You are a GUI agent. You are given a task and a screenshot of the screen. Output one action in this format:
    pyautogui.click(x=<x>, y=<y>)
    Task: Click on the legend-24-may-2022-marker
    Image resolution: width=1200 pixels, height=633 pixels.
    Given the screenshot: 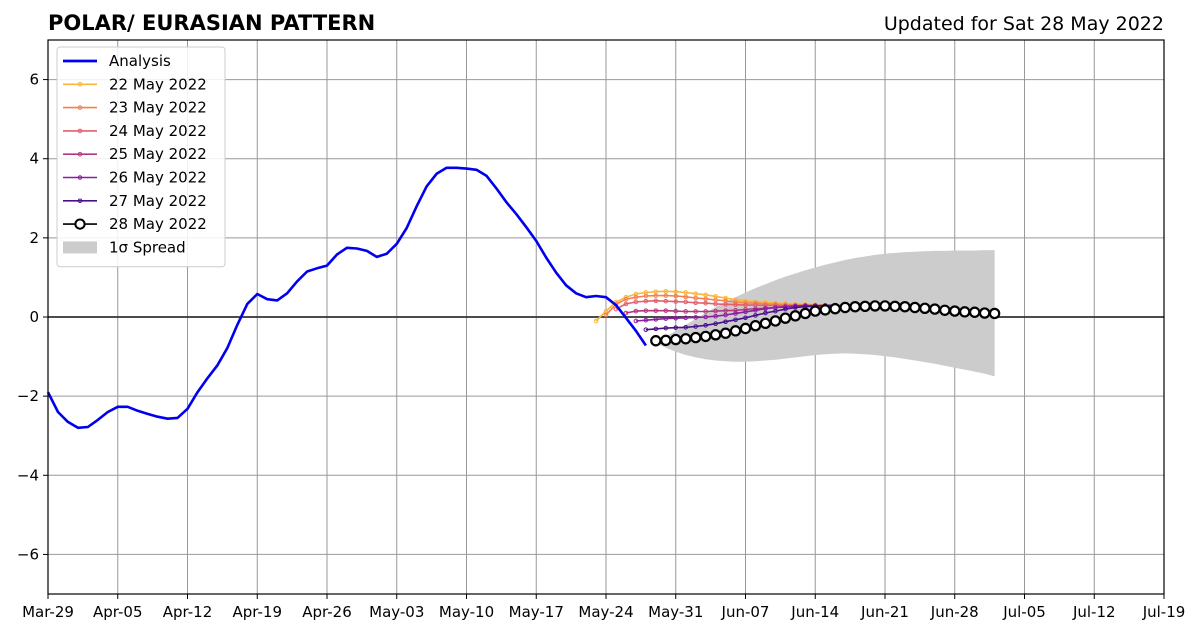 What is the action you would take?
    pyautogui.click(x=80, y=131)
    